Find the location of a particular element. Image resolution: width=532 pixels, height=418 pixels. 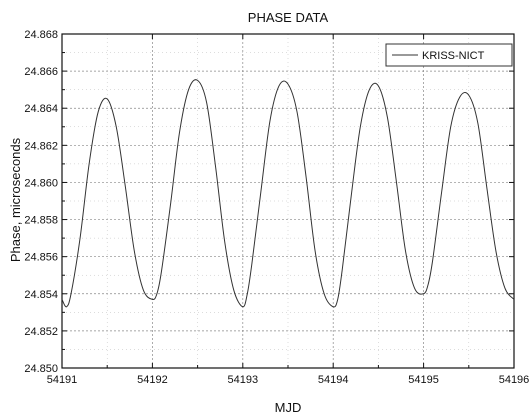

y-tick-label: 24.866 is located at coordinates (41, 72).